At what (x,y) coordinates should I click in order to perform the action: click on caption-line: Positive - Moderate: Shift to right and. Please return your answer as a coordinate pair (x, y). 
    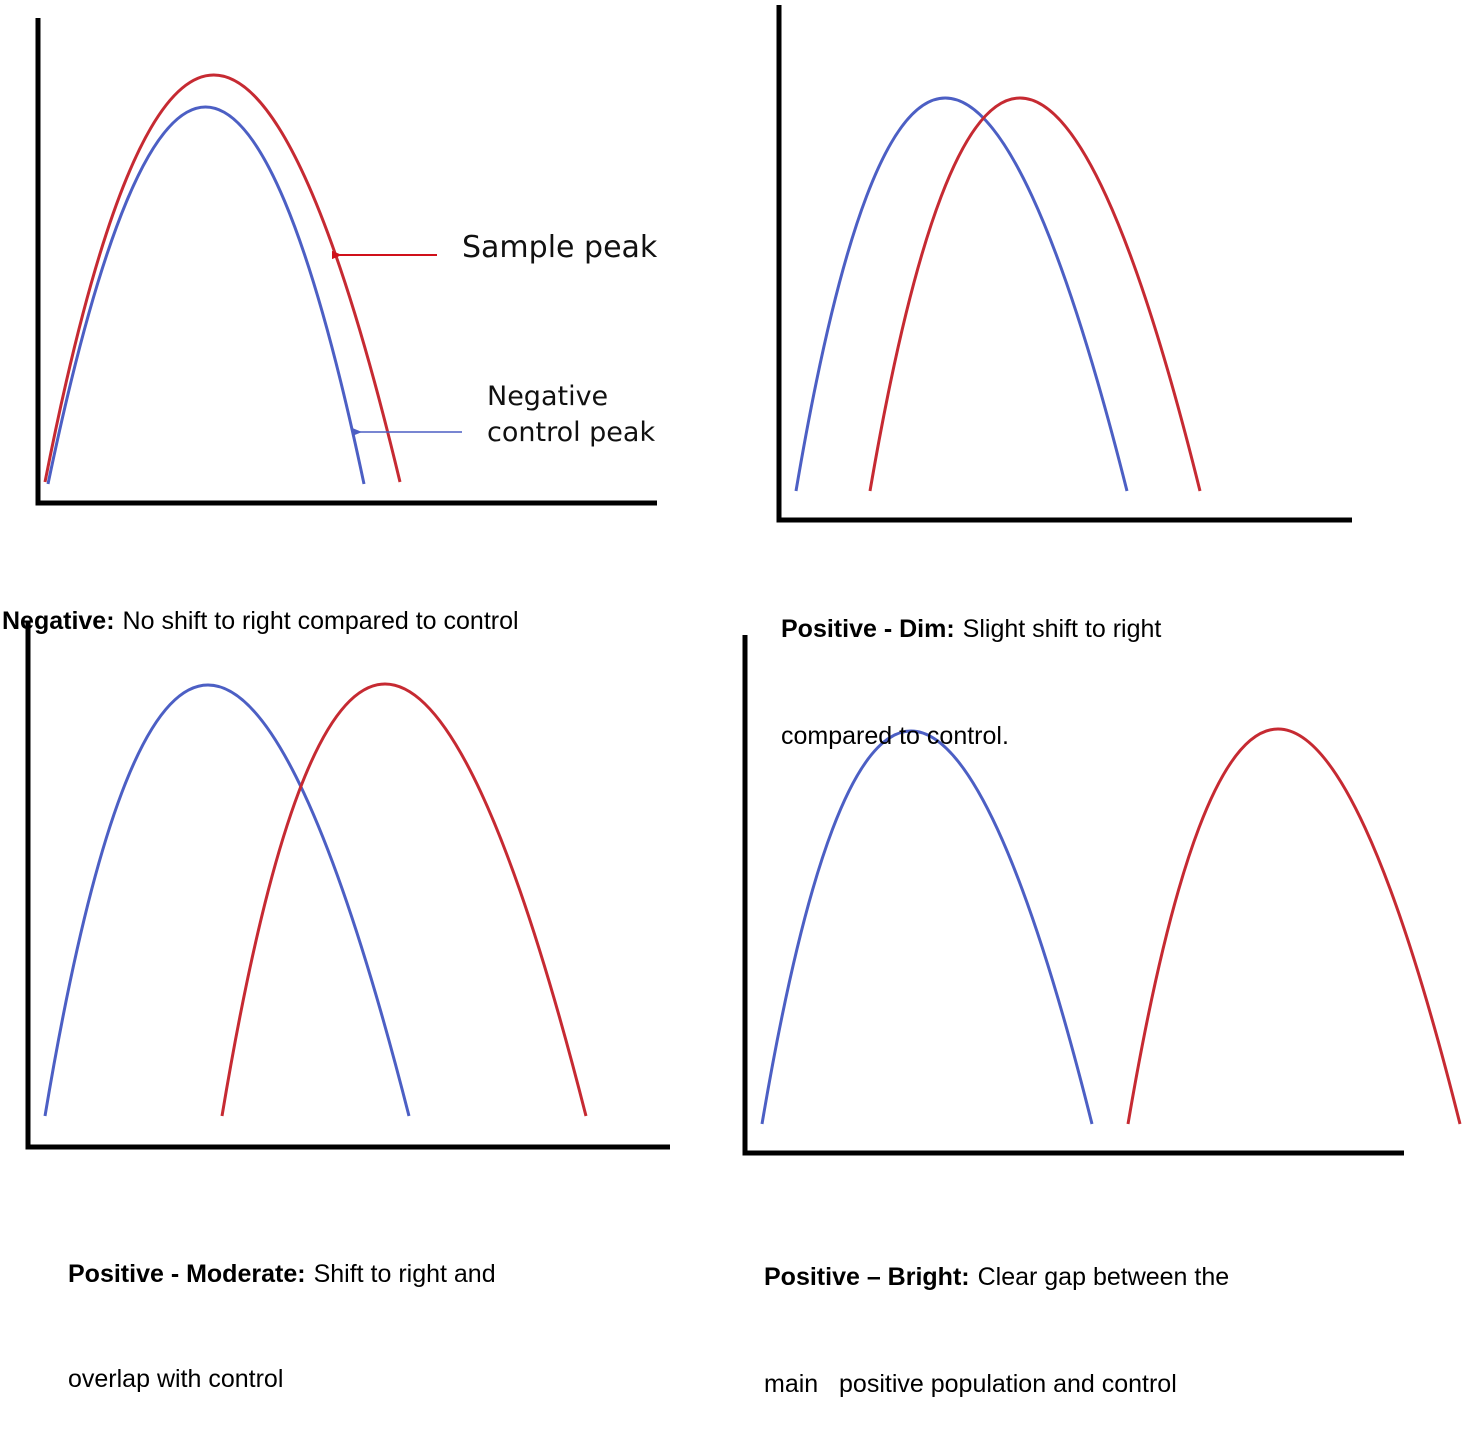
    Looking at the image, I should click on (282, 1274).